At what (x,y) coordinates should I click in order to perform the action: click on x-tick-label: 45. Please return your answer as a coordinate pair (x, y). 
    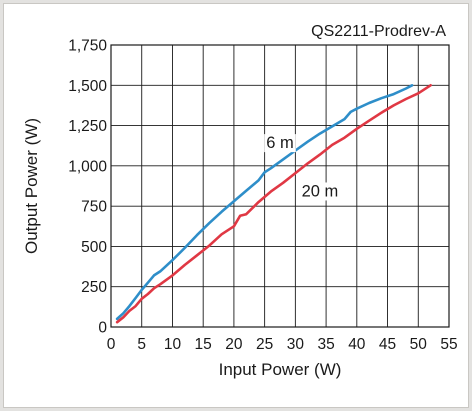
    Looking at the image, I should click on (387, 344).